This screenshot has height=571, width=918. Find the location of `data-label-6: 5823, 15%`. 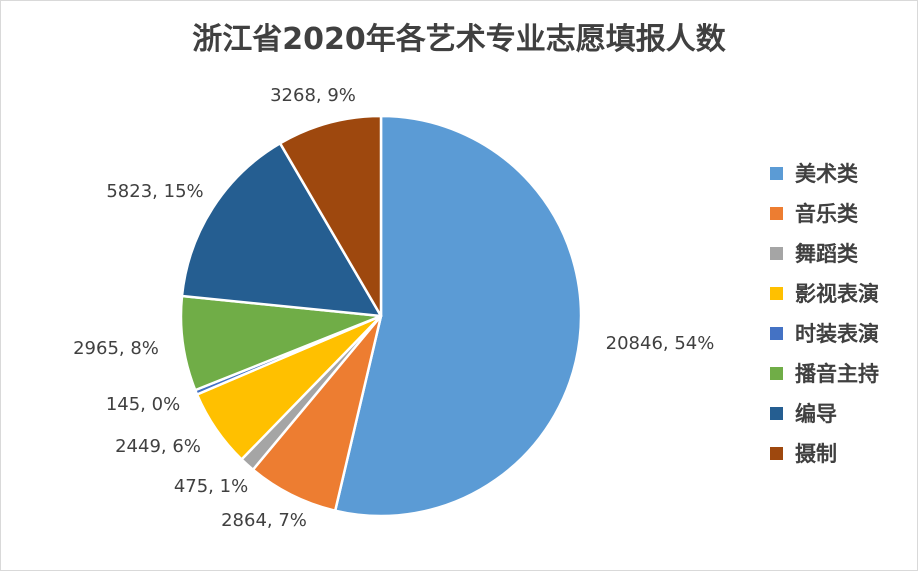

data-label-6: 5823, 15% is located at coordinates (154, 191).